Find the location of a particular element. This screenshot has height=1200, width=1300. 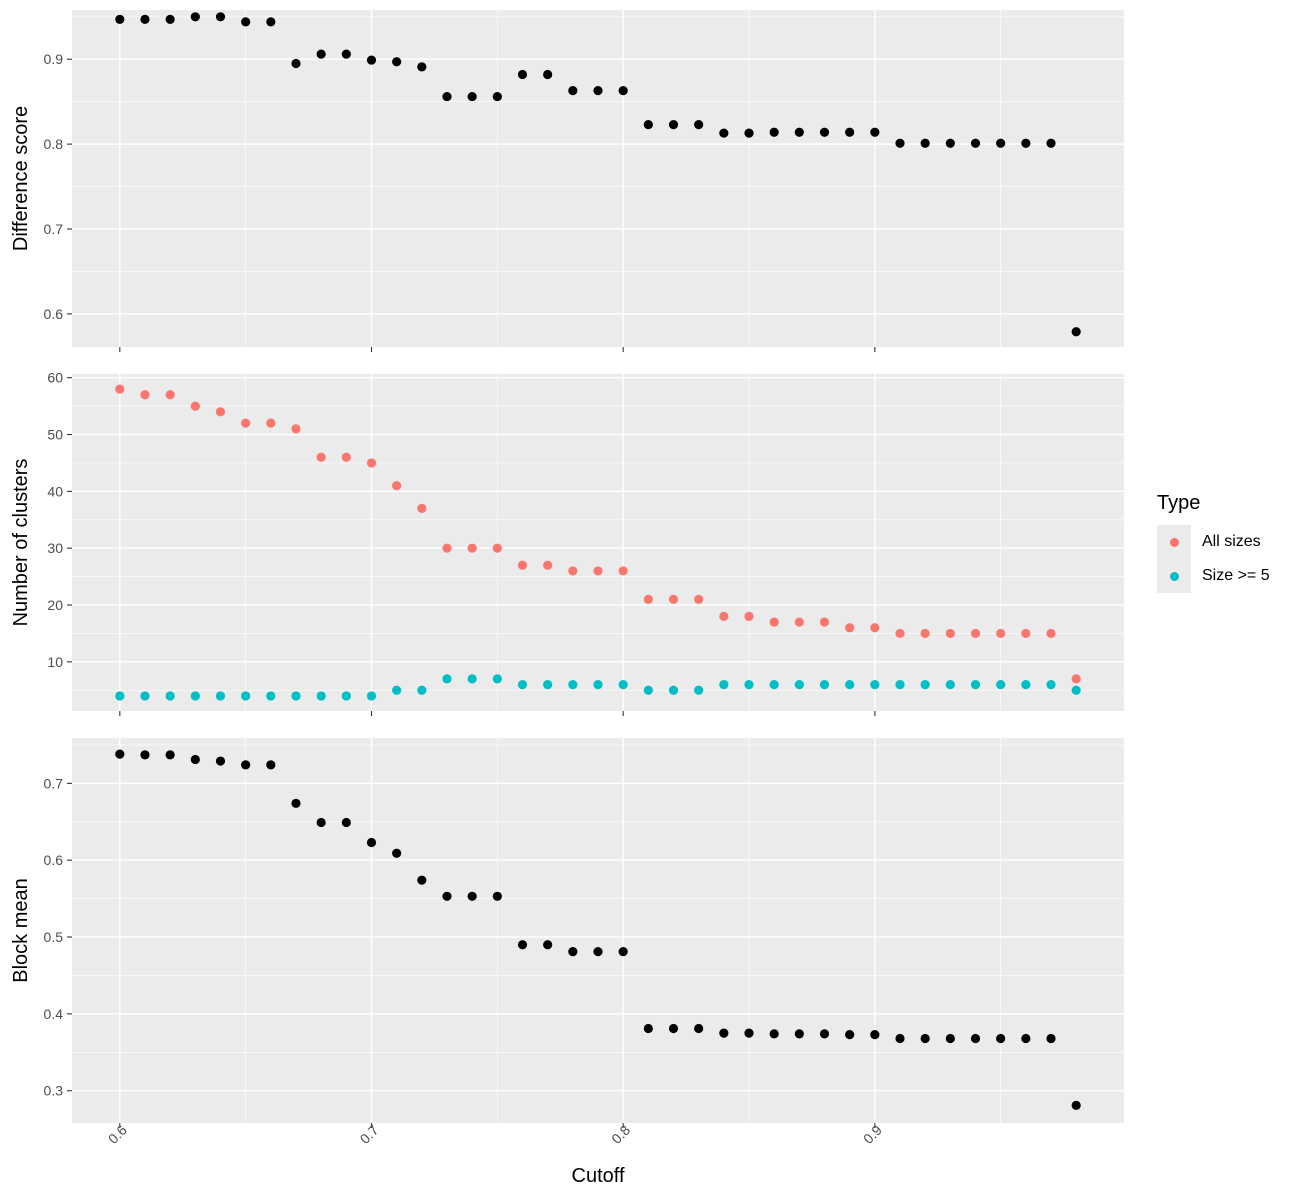

y-tick-label: 10 is located at coordinates (55, 662).